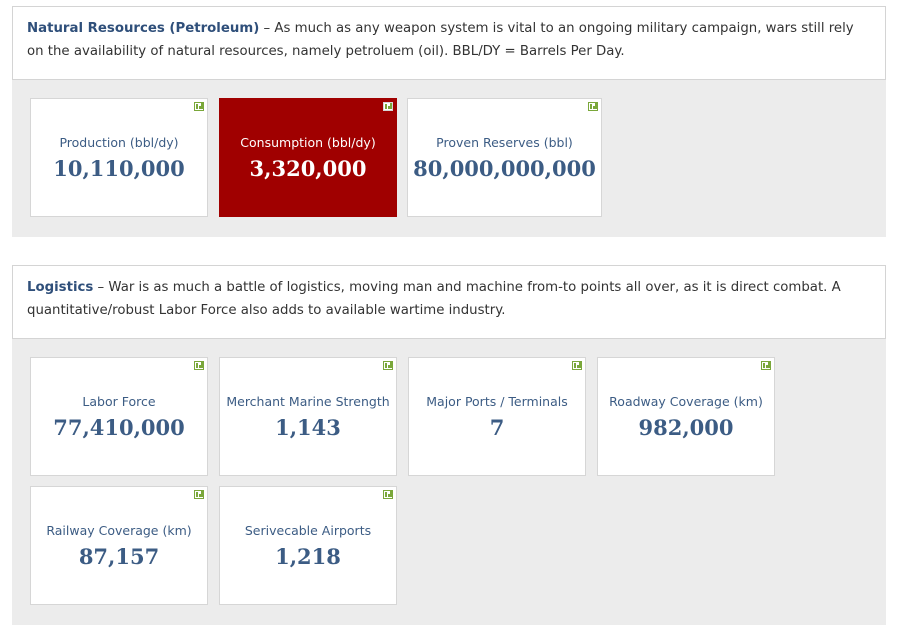  What do you see at coordinates (686, 427) in the screenshot?
I see `stat-value: 982,000` at bounding box center [686, 427].